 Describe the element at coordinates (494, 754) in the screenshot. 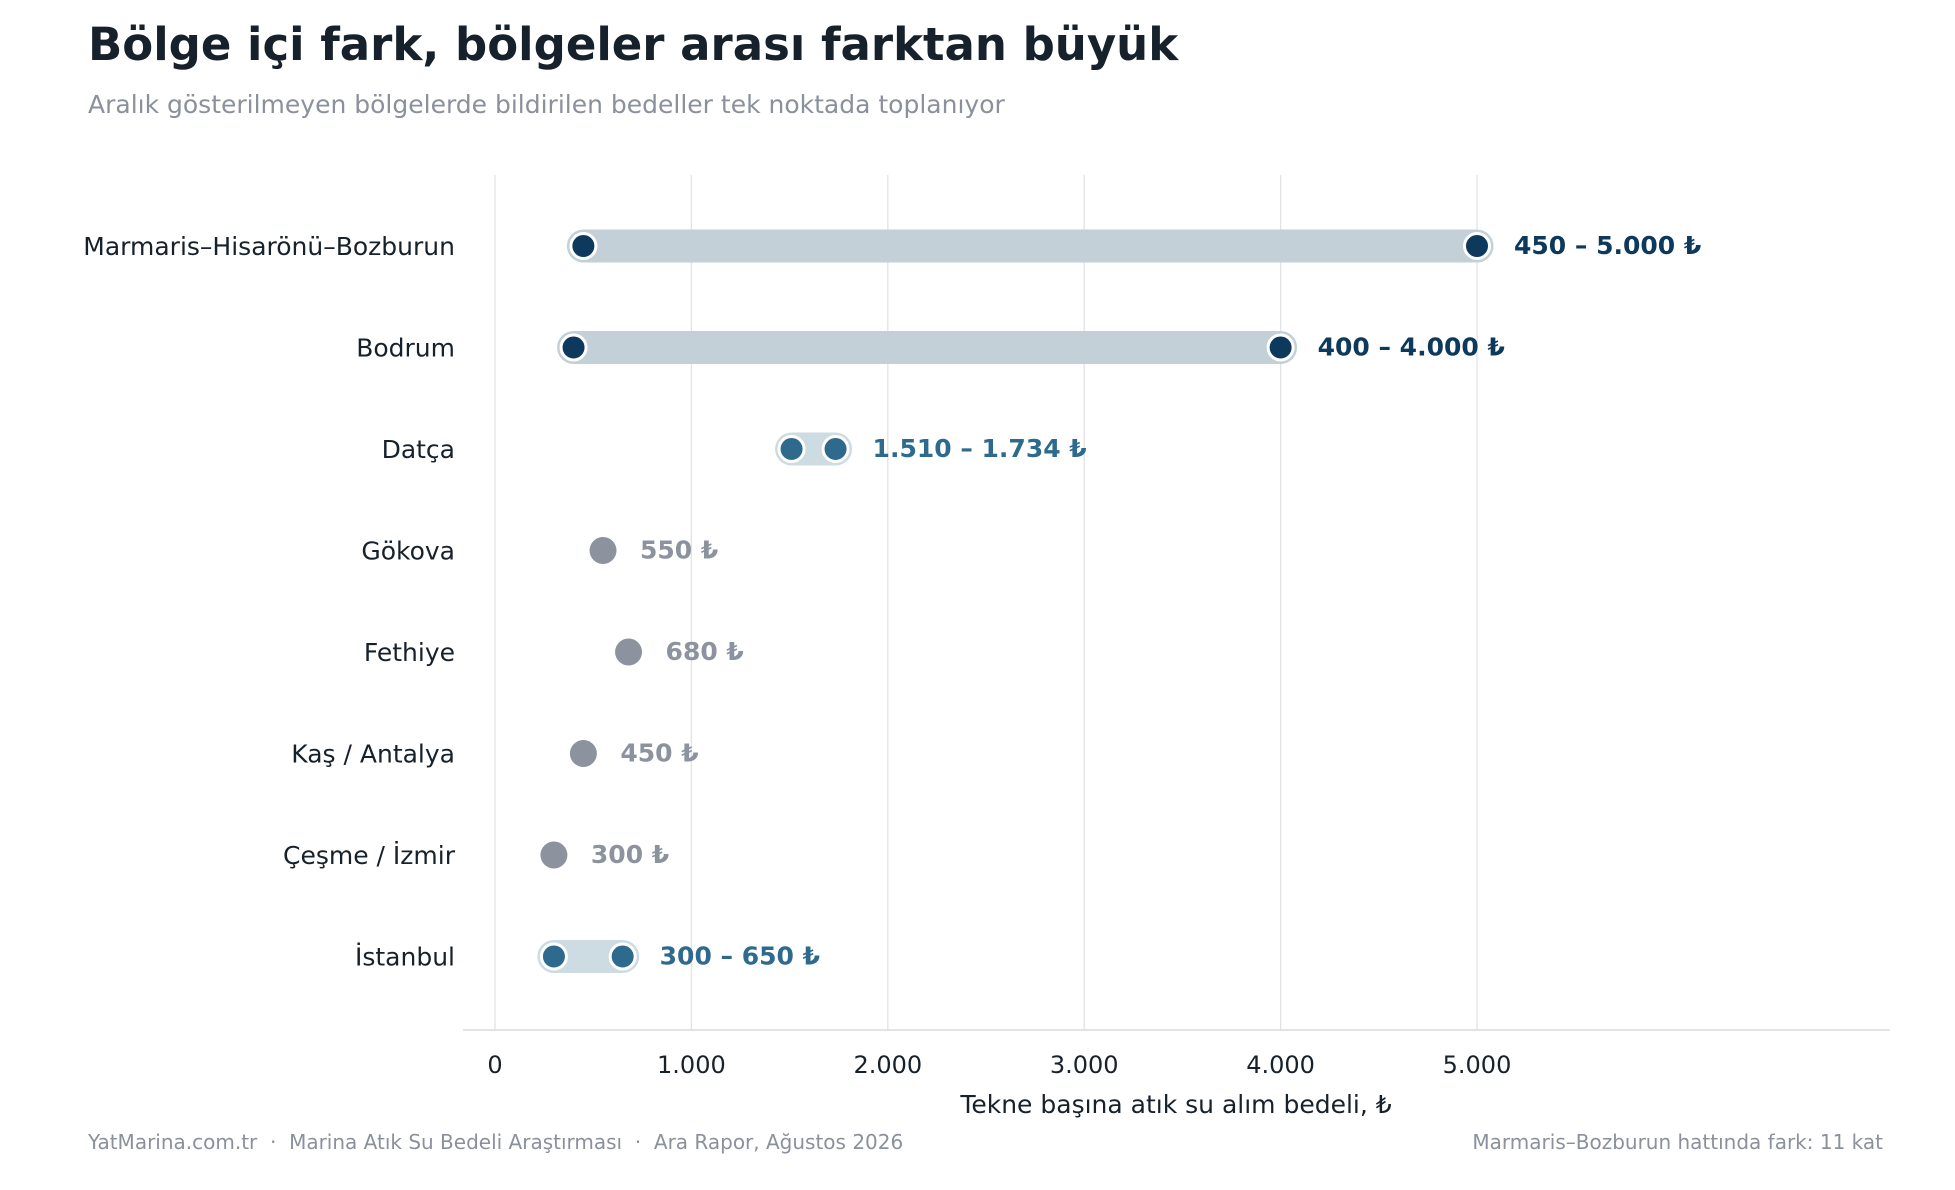

I see `chart-row: Kaş / Antalya 450 ₺` at that location.